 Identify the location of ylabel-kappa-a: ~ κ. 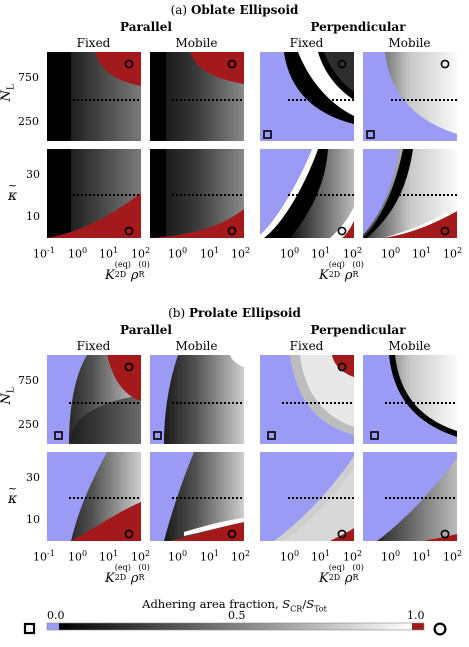
(13, 191).